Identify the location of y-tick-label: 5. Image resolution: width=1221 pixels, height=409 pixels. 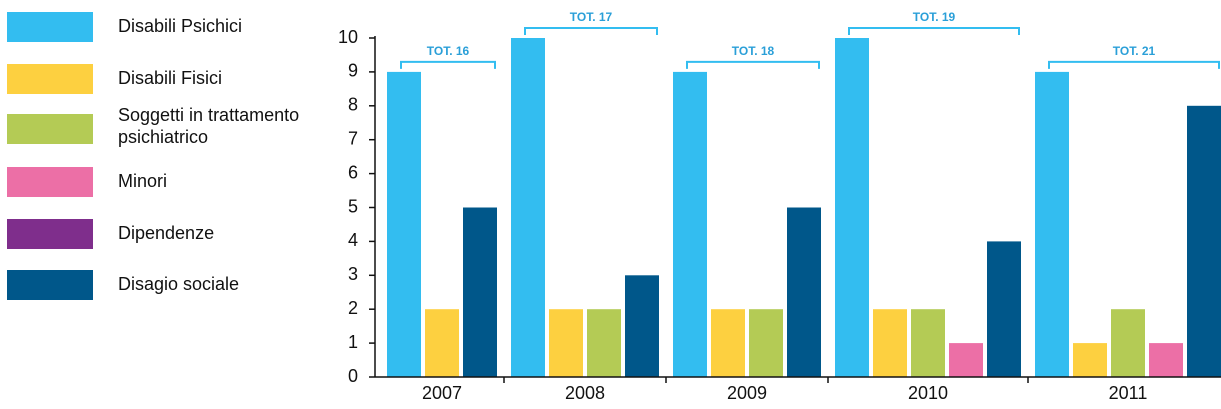
(353, 206).